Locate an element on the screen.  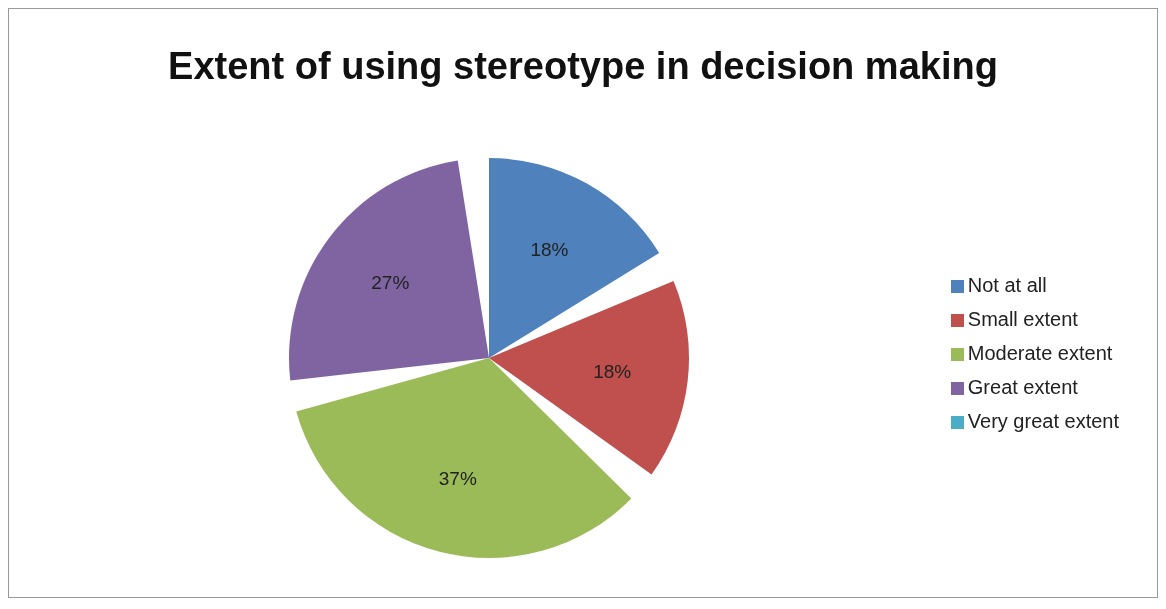
legend-label: Moderate extent is located at coordinates (1040, 353).